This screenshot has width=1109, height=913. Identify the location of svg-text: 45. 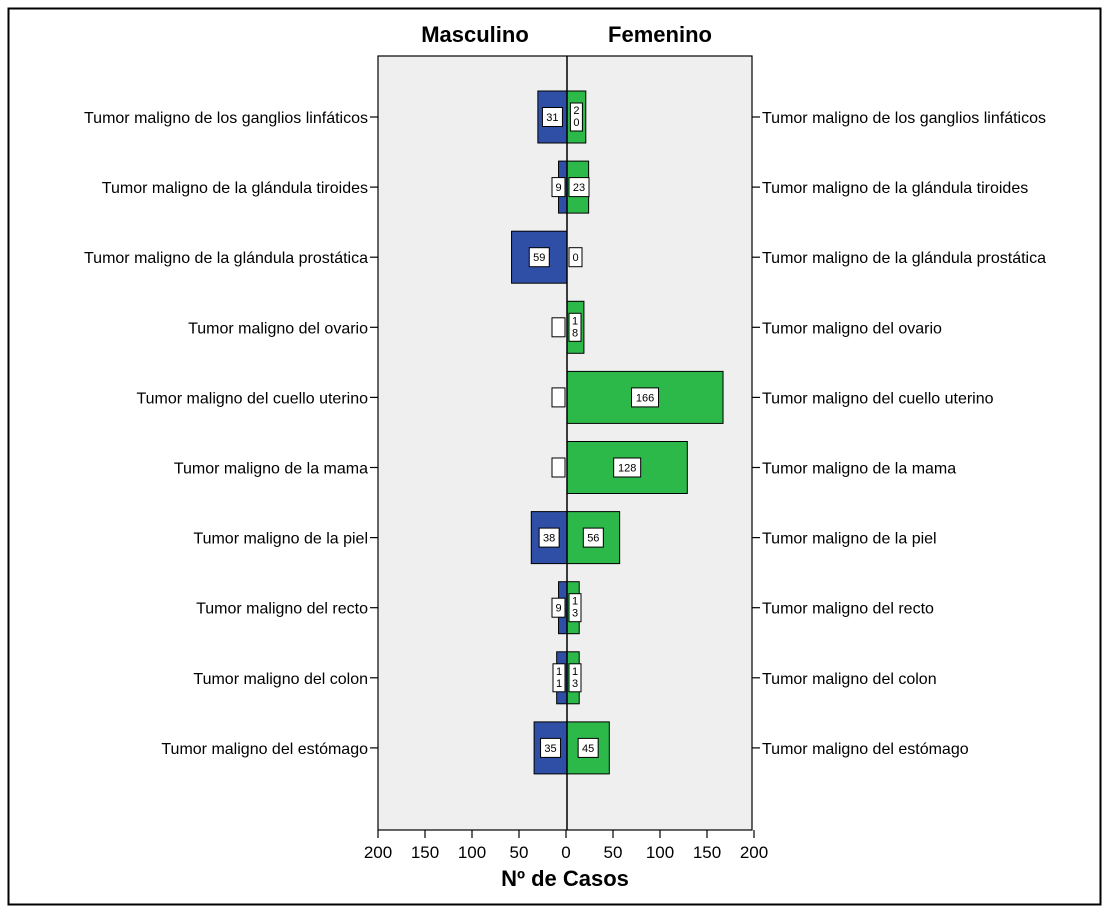
(588, 749).